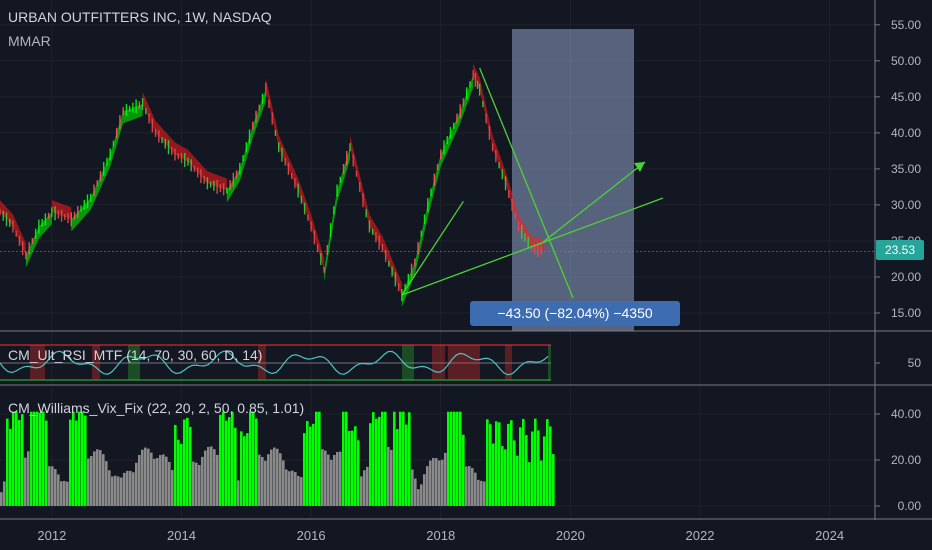 This screenshot has width=932, height=550. What do you see at coordinates (311, 535) in the screenshot?
I see `x-tick-label: 2016` at bounding box center [311, 535].